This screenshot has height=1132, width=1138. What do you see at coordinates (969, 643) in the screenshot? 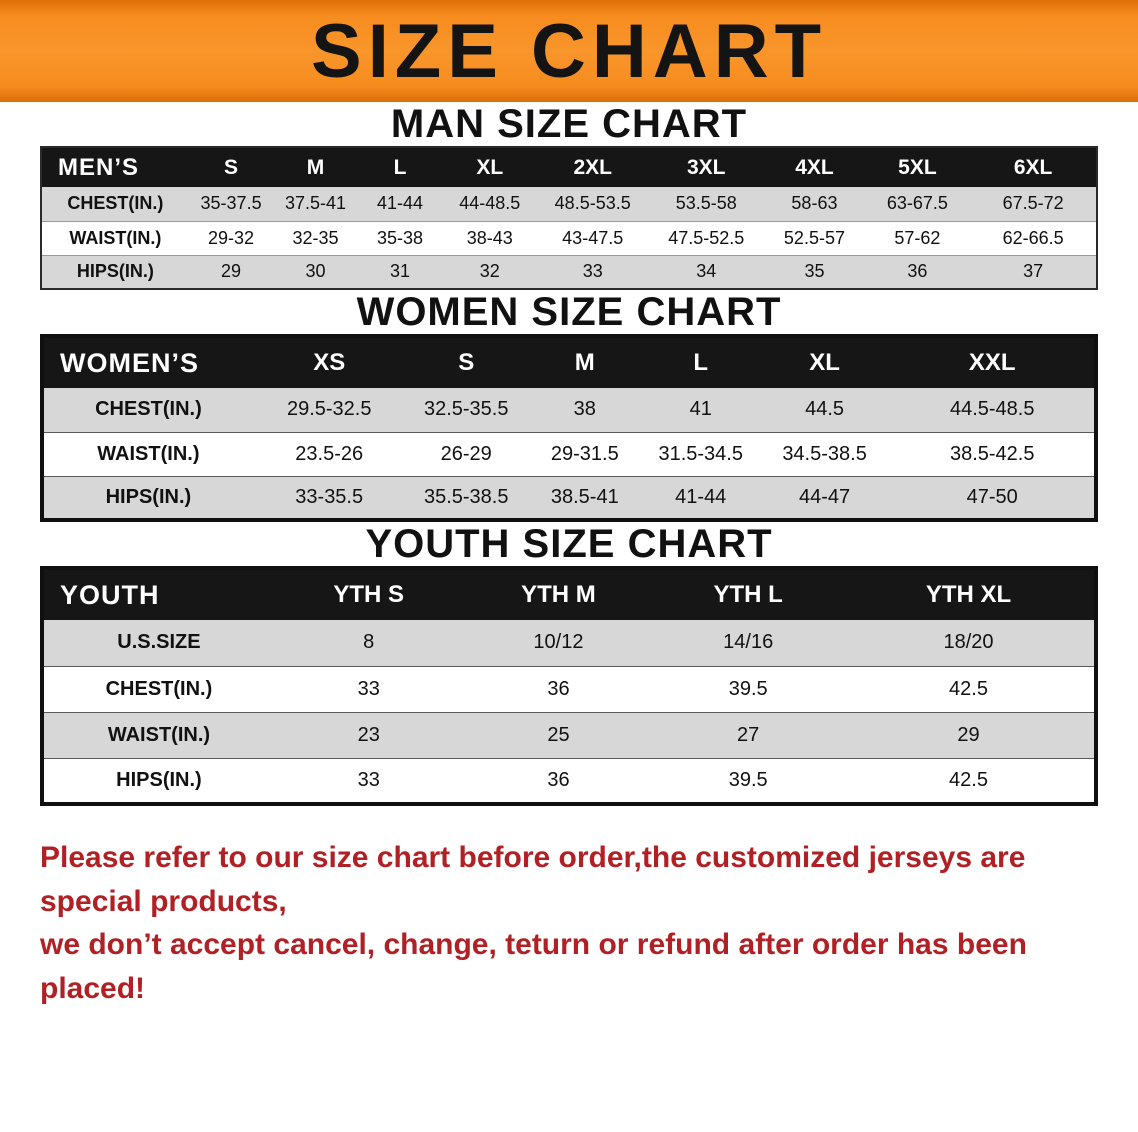
I see `size-cell: 18/20` at bounding box center [969, 643].